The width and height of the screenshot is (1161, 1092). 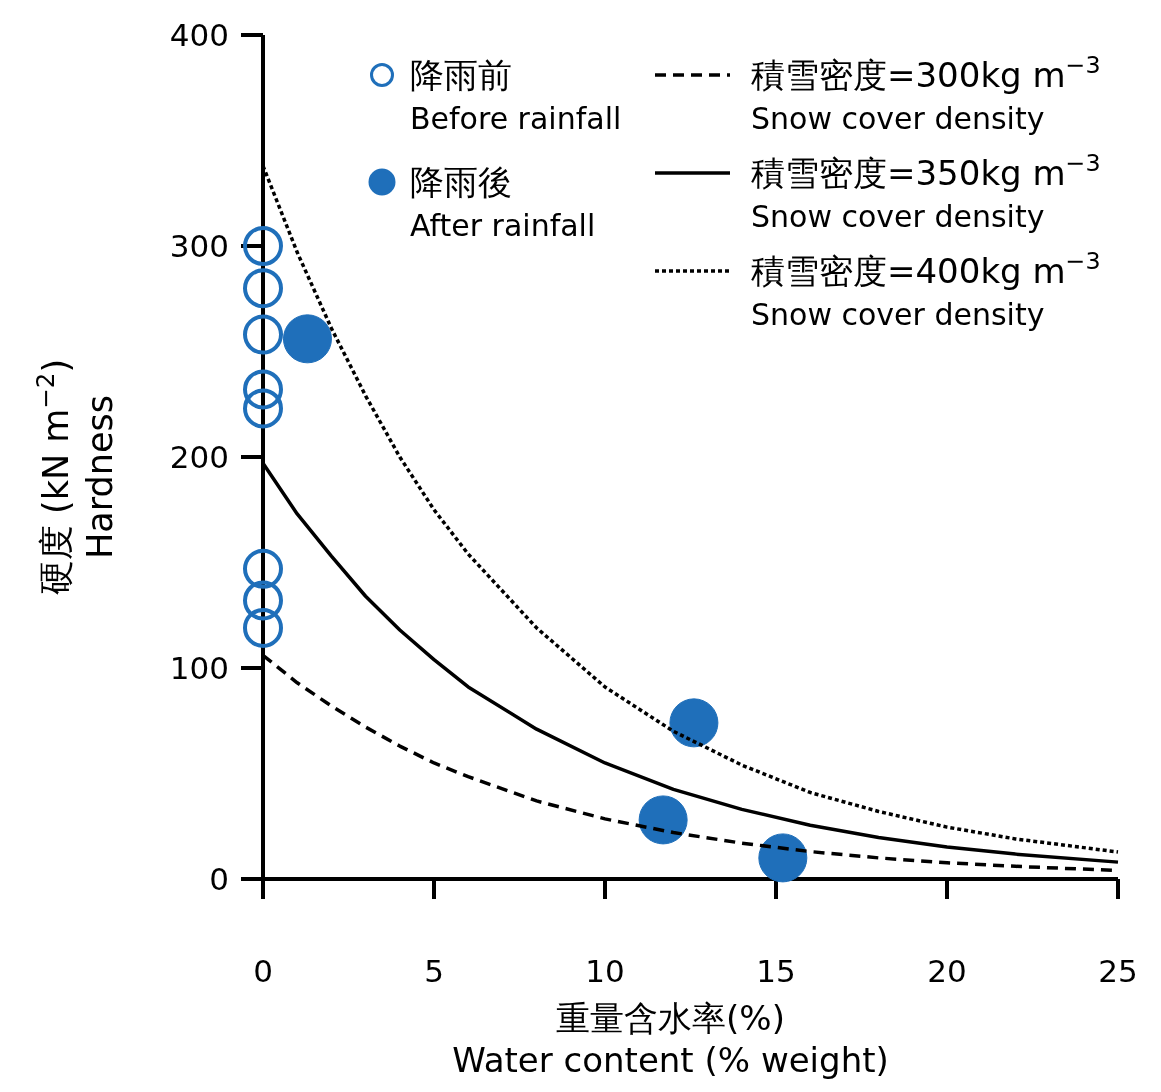 I want to click on y-tick-label: 200, so click(x=199, y=457).